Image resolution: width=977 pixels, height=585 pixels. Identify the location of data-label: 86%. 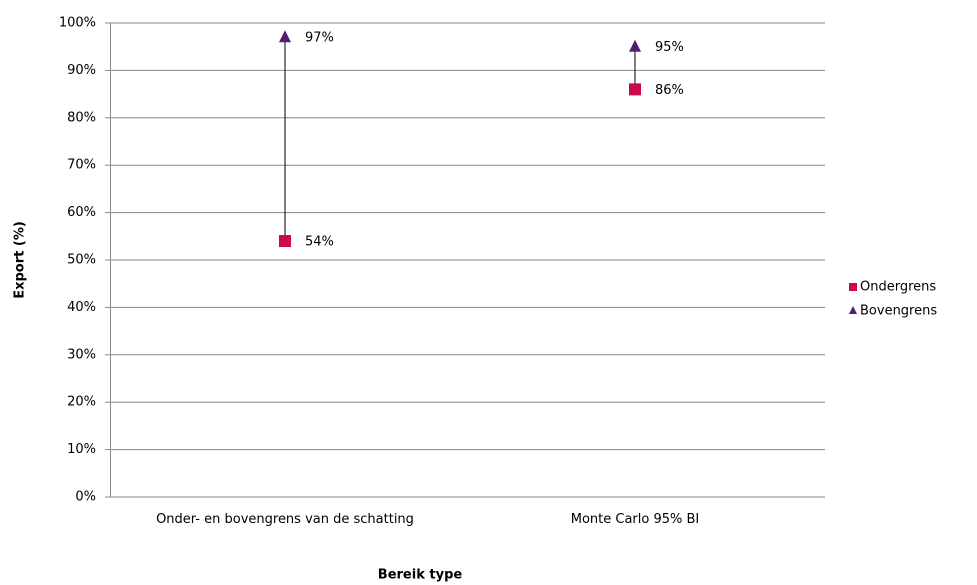
(669, 90).